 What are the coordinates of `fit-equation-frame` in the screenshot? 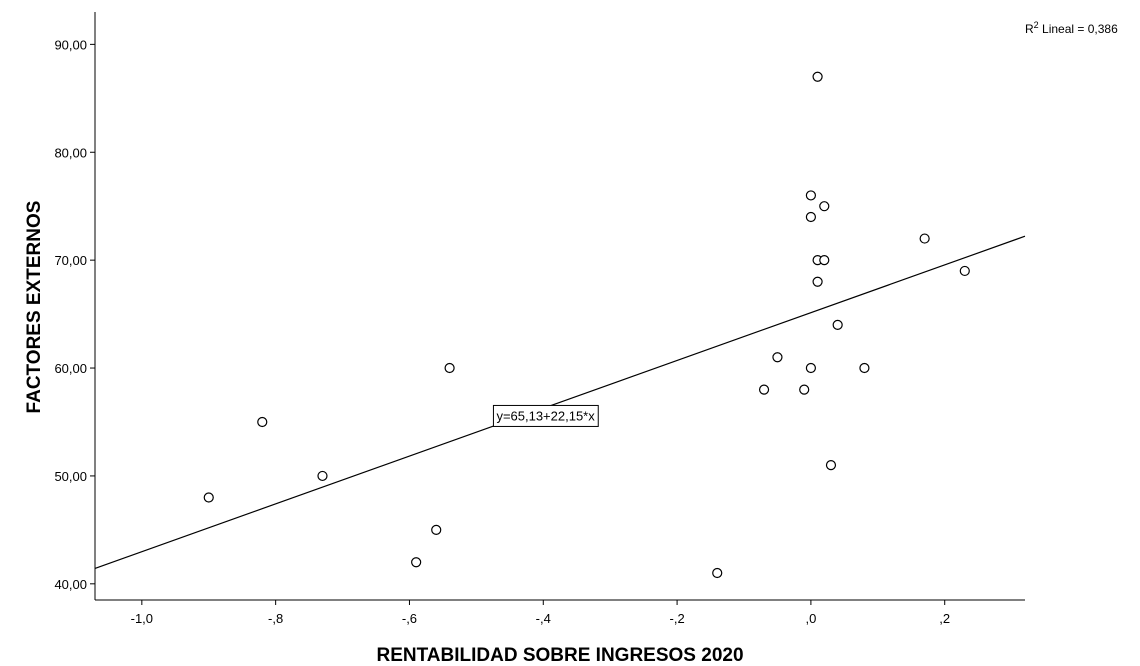 It's located at (545, 415).